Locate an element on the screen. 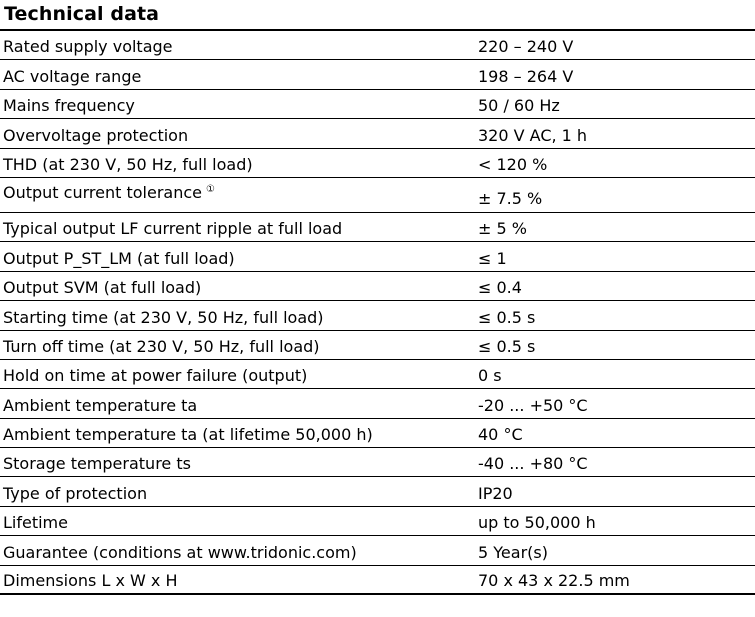 Image resolution: width=755 pixels, height=617 pixels. row-value: 320 V AC, 1 h is located at coordinates (533, 135).